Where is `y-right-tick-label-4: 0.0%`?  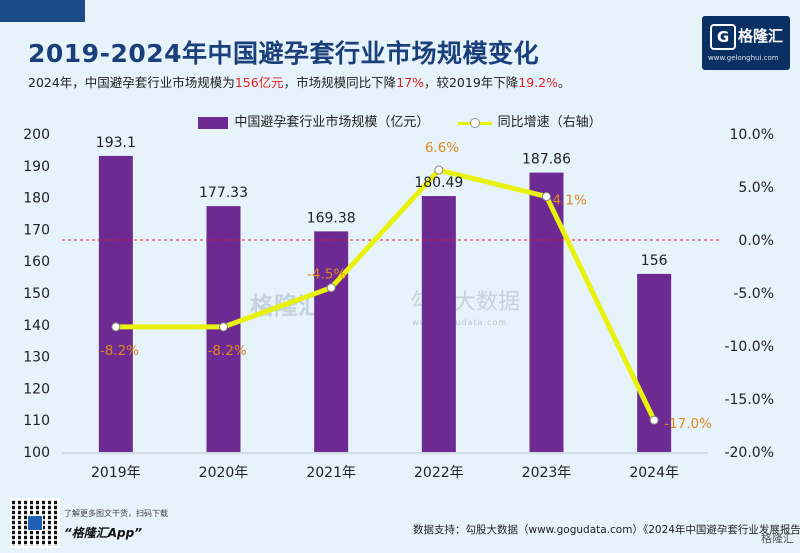 y-right-tick-label-4: 0.0% is located at coordinates (756, 241).